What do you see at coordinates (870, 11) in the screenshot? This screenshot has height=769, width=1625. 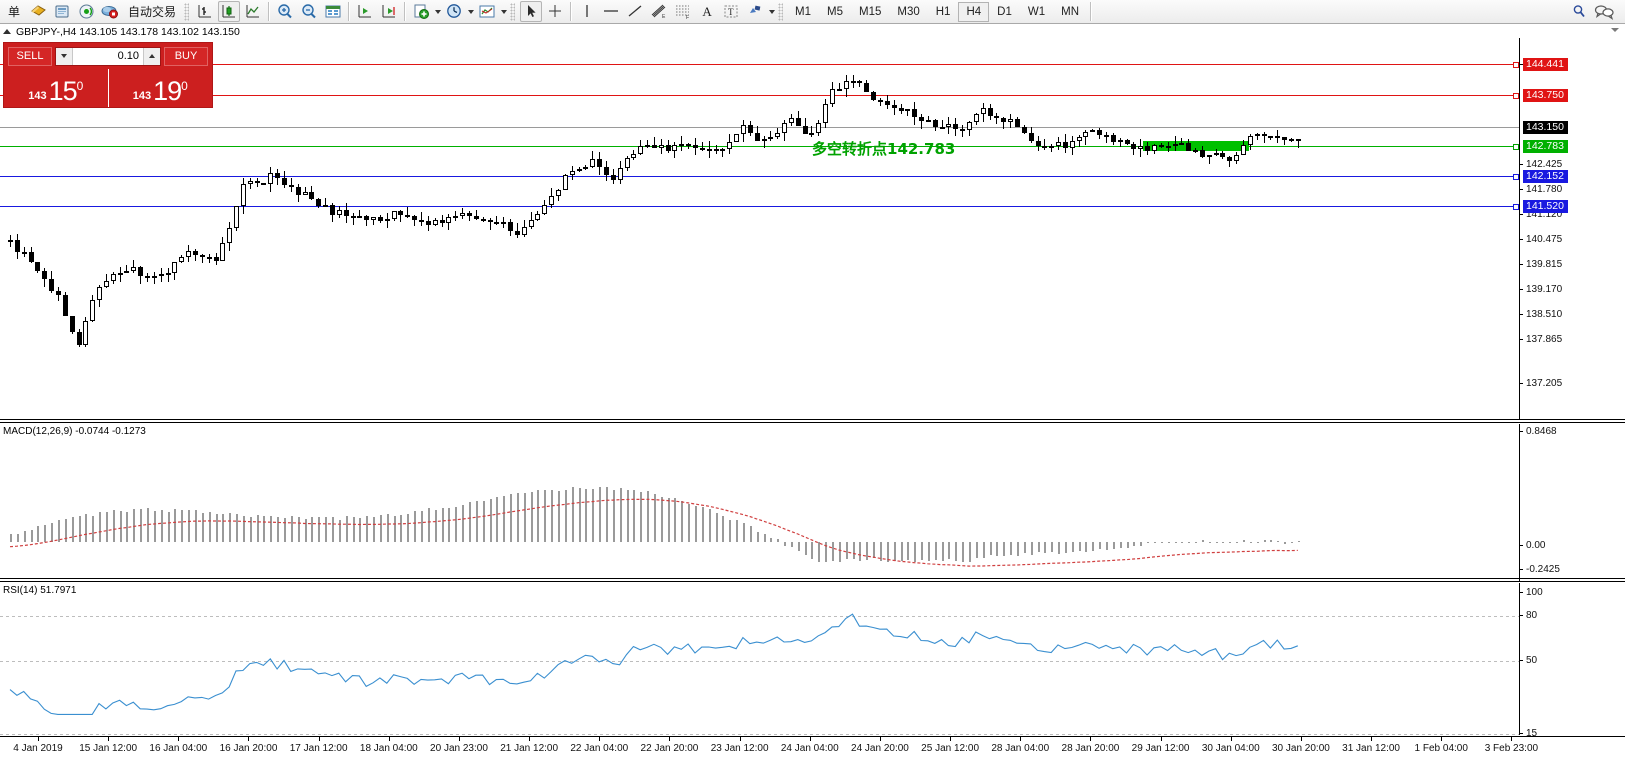 I see `timeframe-m15: M15` at bounding box center [870, 11].